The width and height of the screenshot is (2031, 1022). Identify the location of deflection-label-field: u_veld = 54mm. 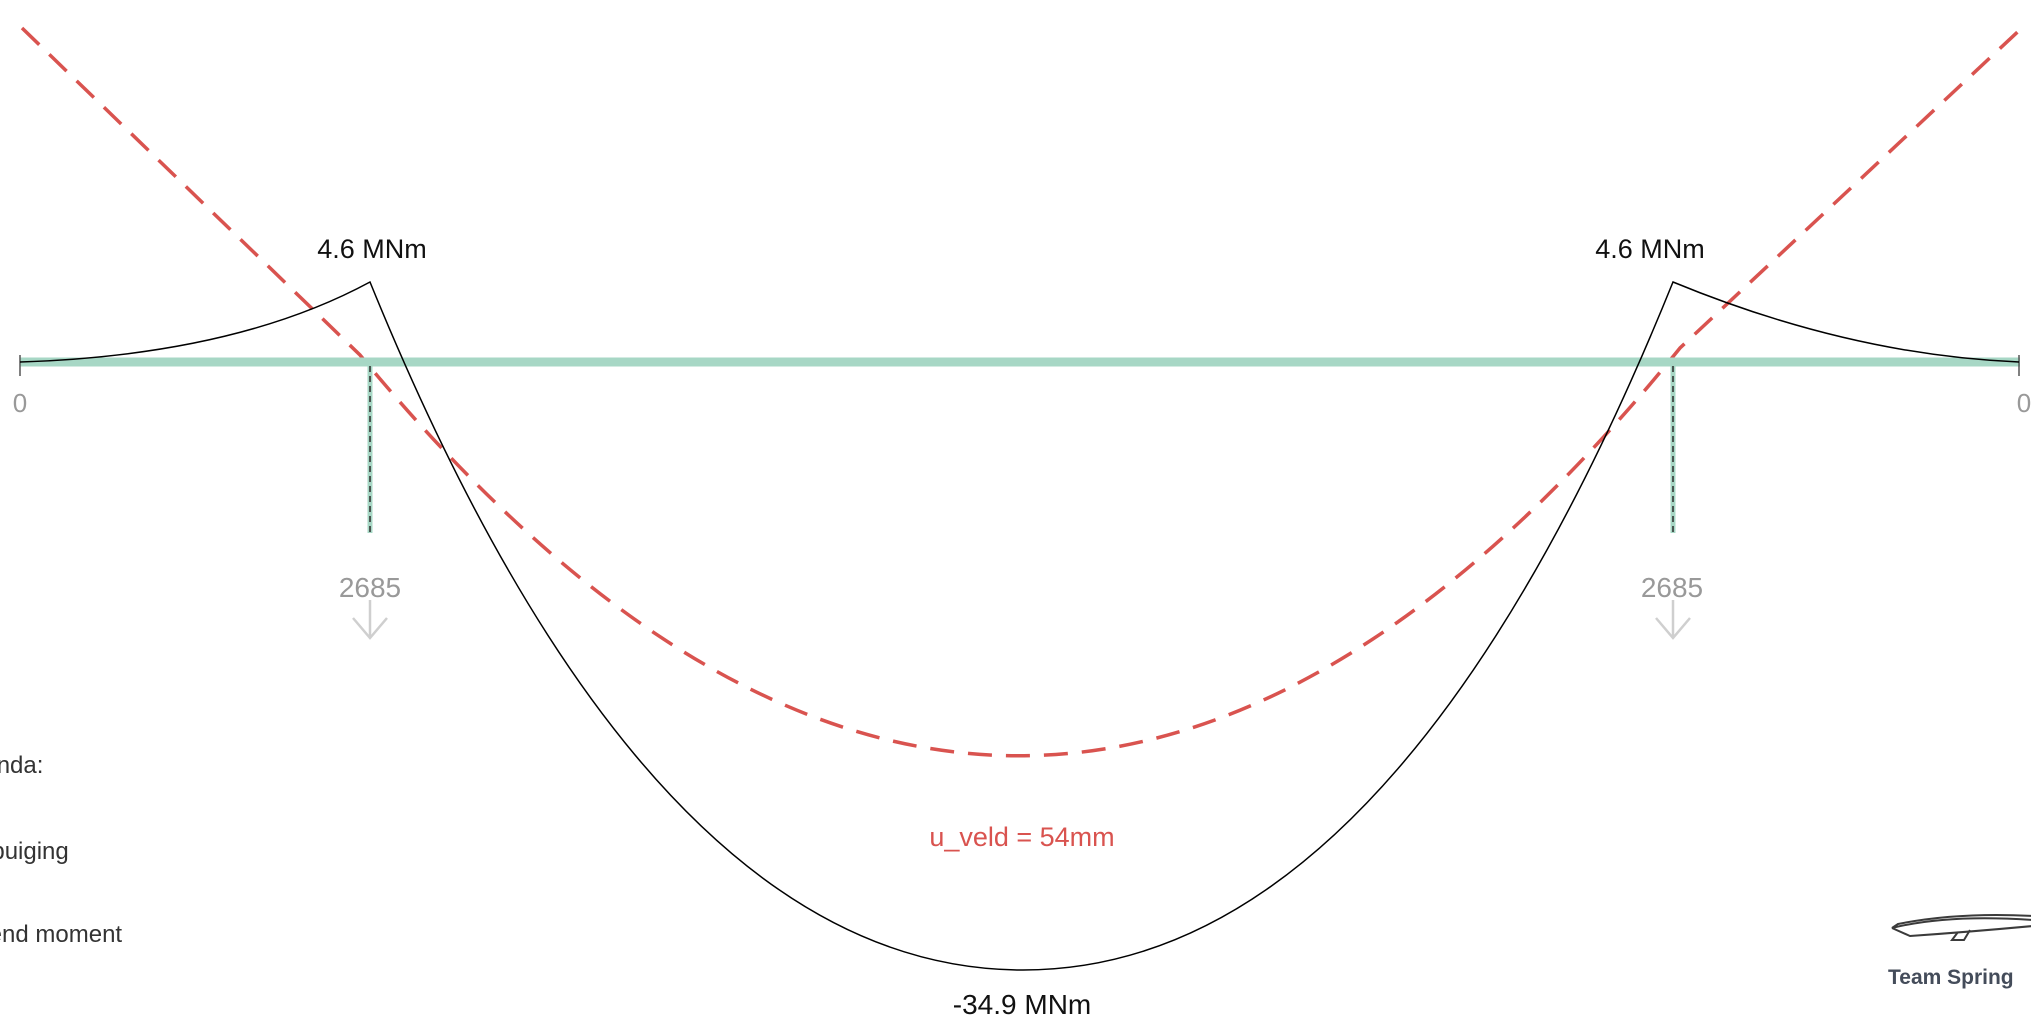
(1021, 837).